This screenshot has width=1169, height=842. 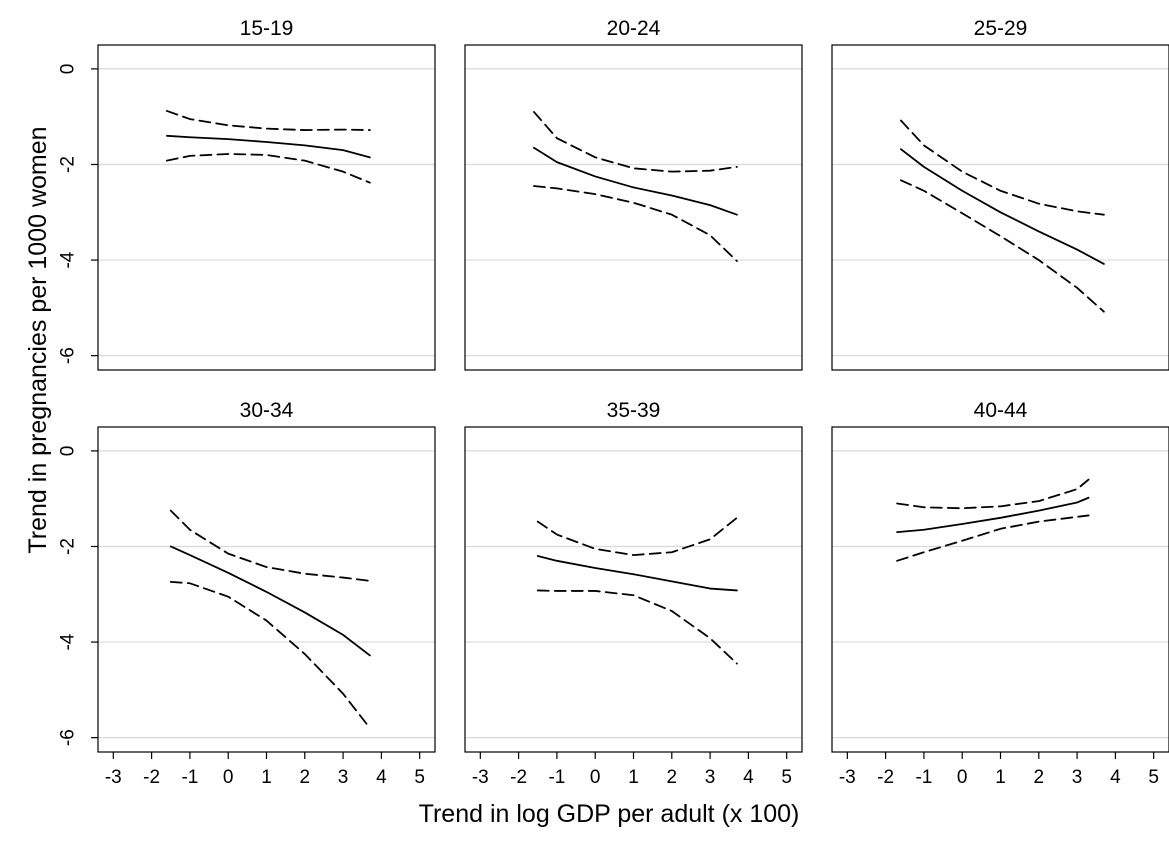 I want to click on panel-15-19: 15-19 0 -2 -4 -6, so click(x=247, y=194).